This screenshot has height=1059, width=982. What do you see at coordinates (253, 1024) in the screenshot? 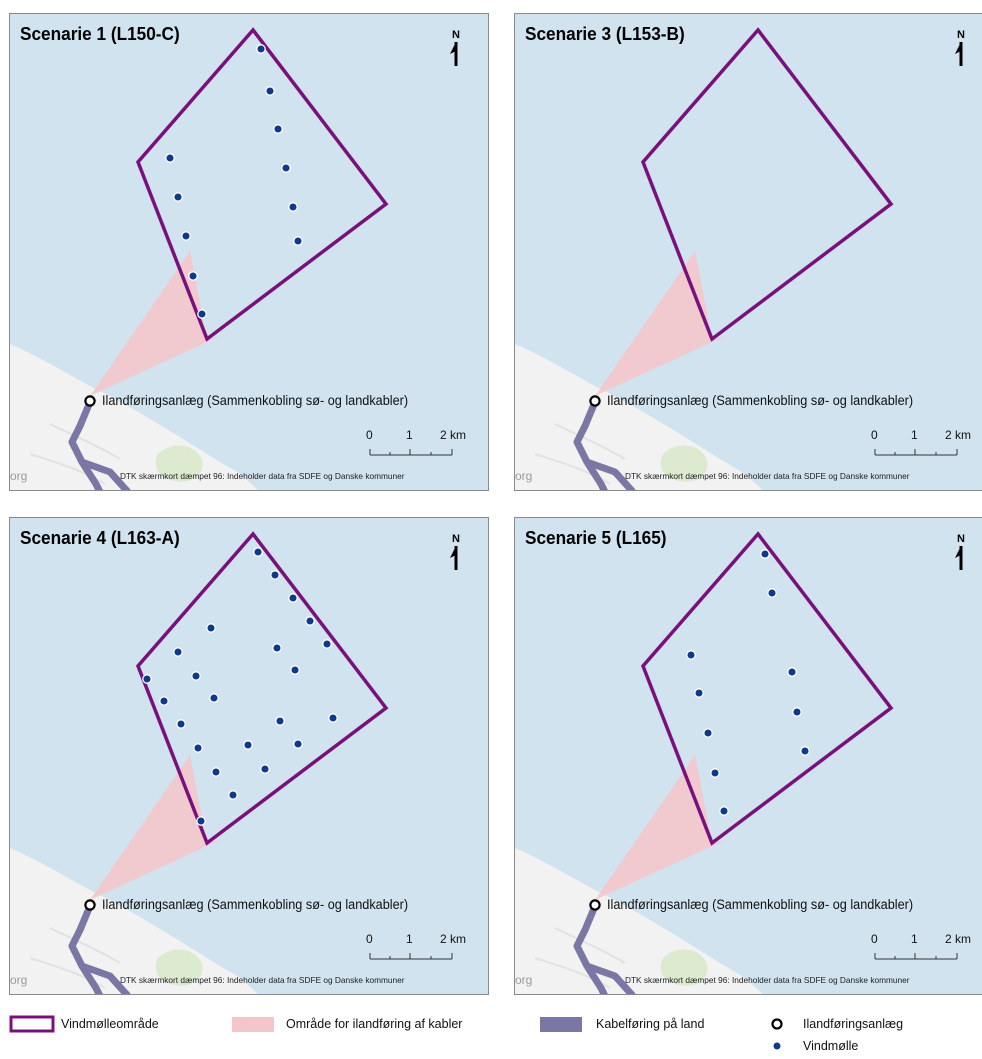
I see `cable-landfall-area-swatch` at bounding box center [253, 1024].